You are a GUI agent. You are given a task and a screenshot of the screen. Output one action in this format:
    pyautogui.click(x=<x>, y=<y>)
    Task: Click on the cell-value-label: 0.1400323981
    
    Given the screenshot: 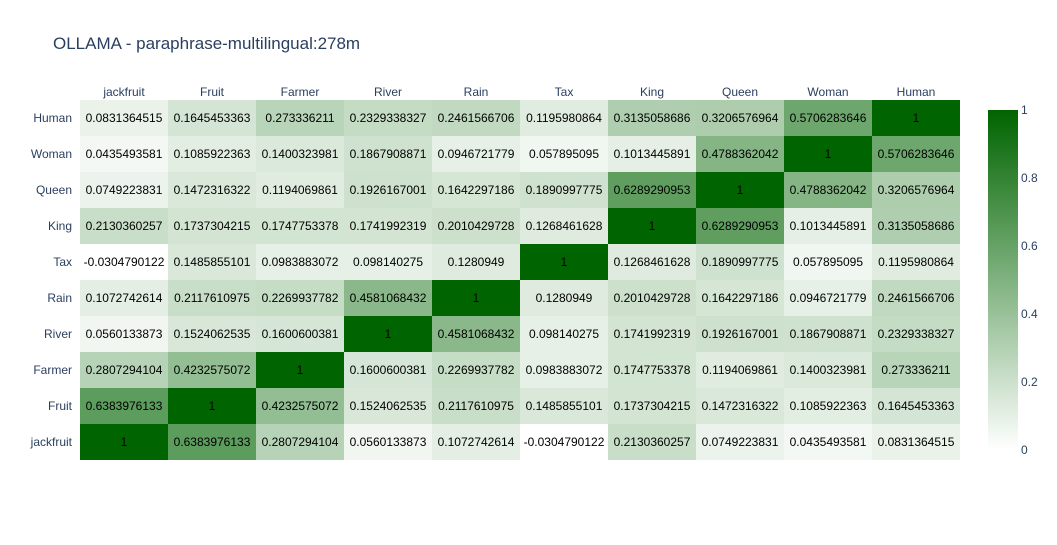 What is the action you would take?
    pyautogui.click(x=300, y=154)
    